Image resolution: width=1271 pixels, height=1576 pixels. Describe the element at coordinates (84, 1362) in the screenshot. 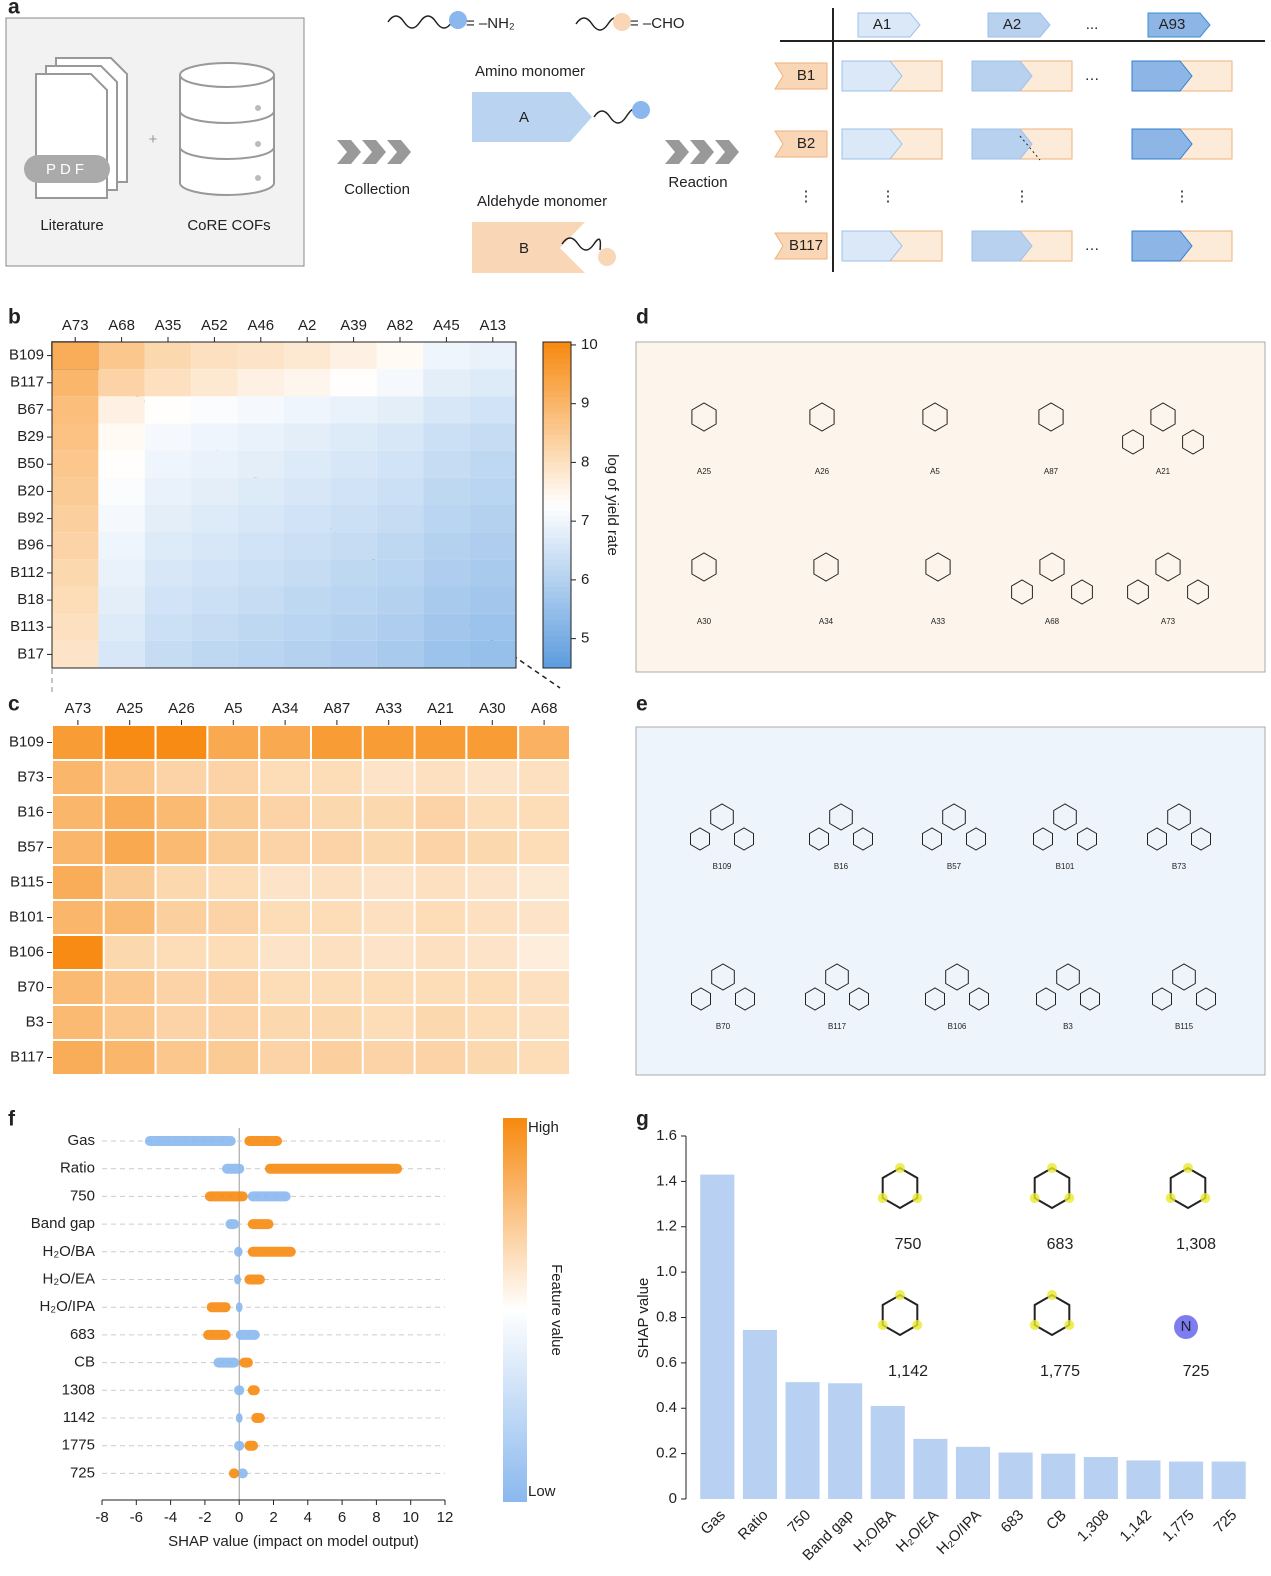

I see `feature-label: CB` at that location.